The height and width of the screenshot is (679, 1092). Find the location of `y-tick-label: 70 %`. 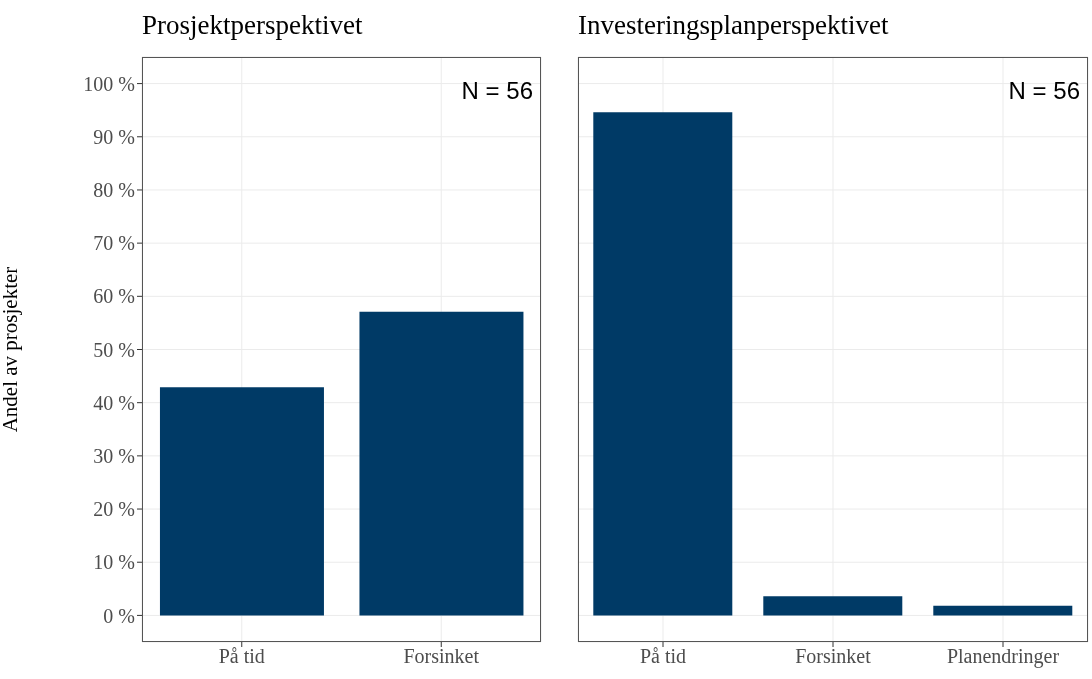

y-tick-label: 70 % is located at coordinates (114, 243).